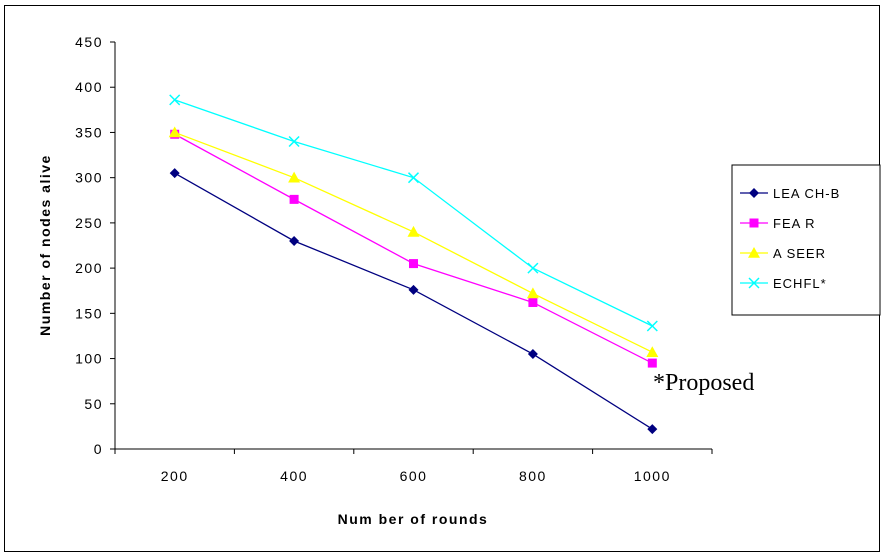 This screenshot has height=557, width=884. I want to click on y-tick-label: 300, so click(89, 178).